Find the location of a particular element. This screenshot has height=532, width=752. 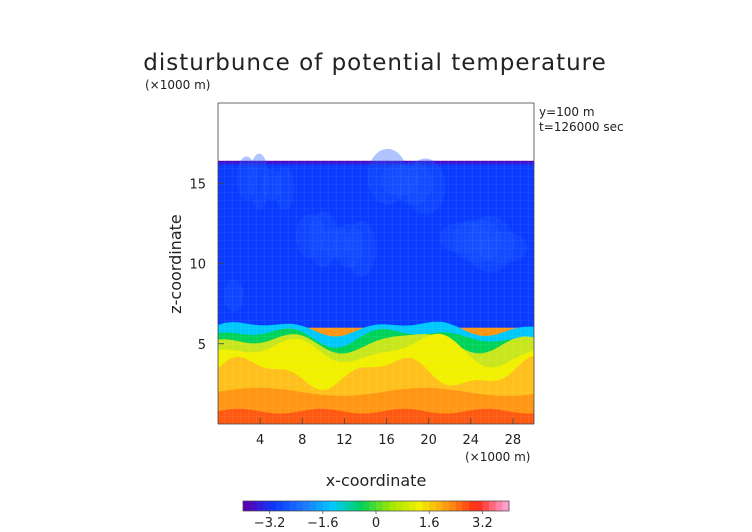

annotation-time: t=126000 sec is located at coordinates (581, 127).